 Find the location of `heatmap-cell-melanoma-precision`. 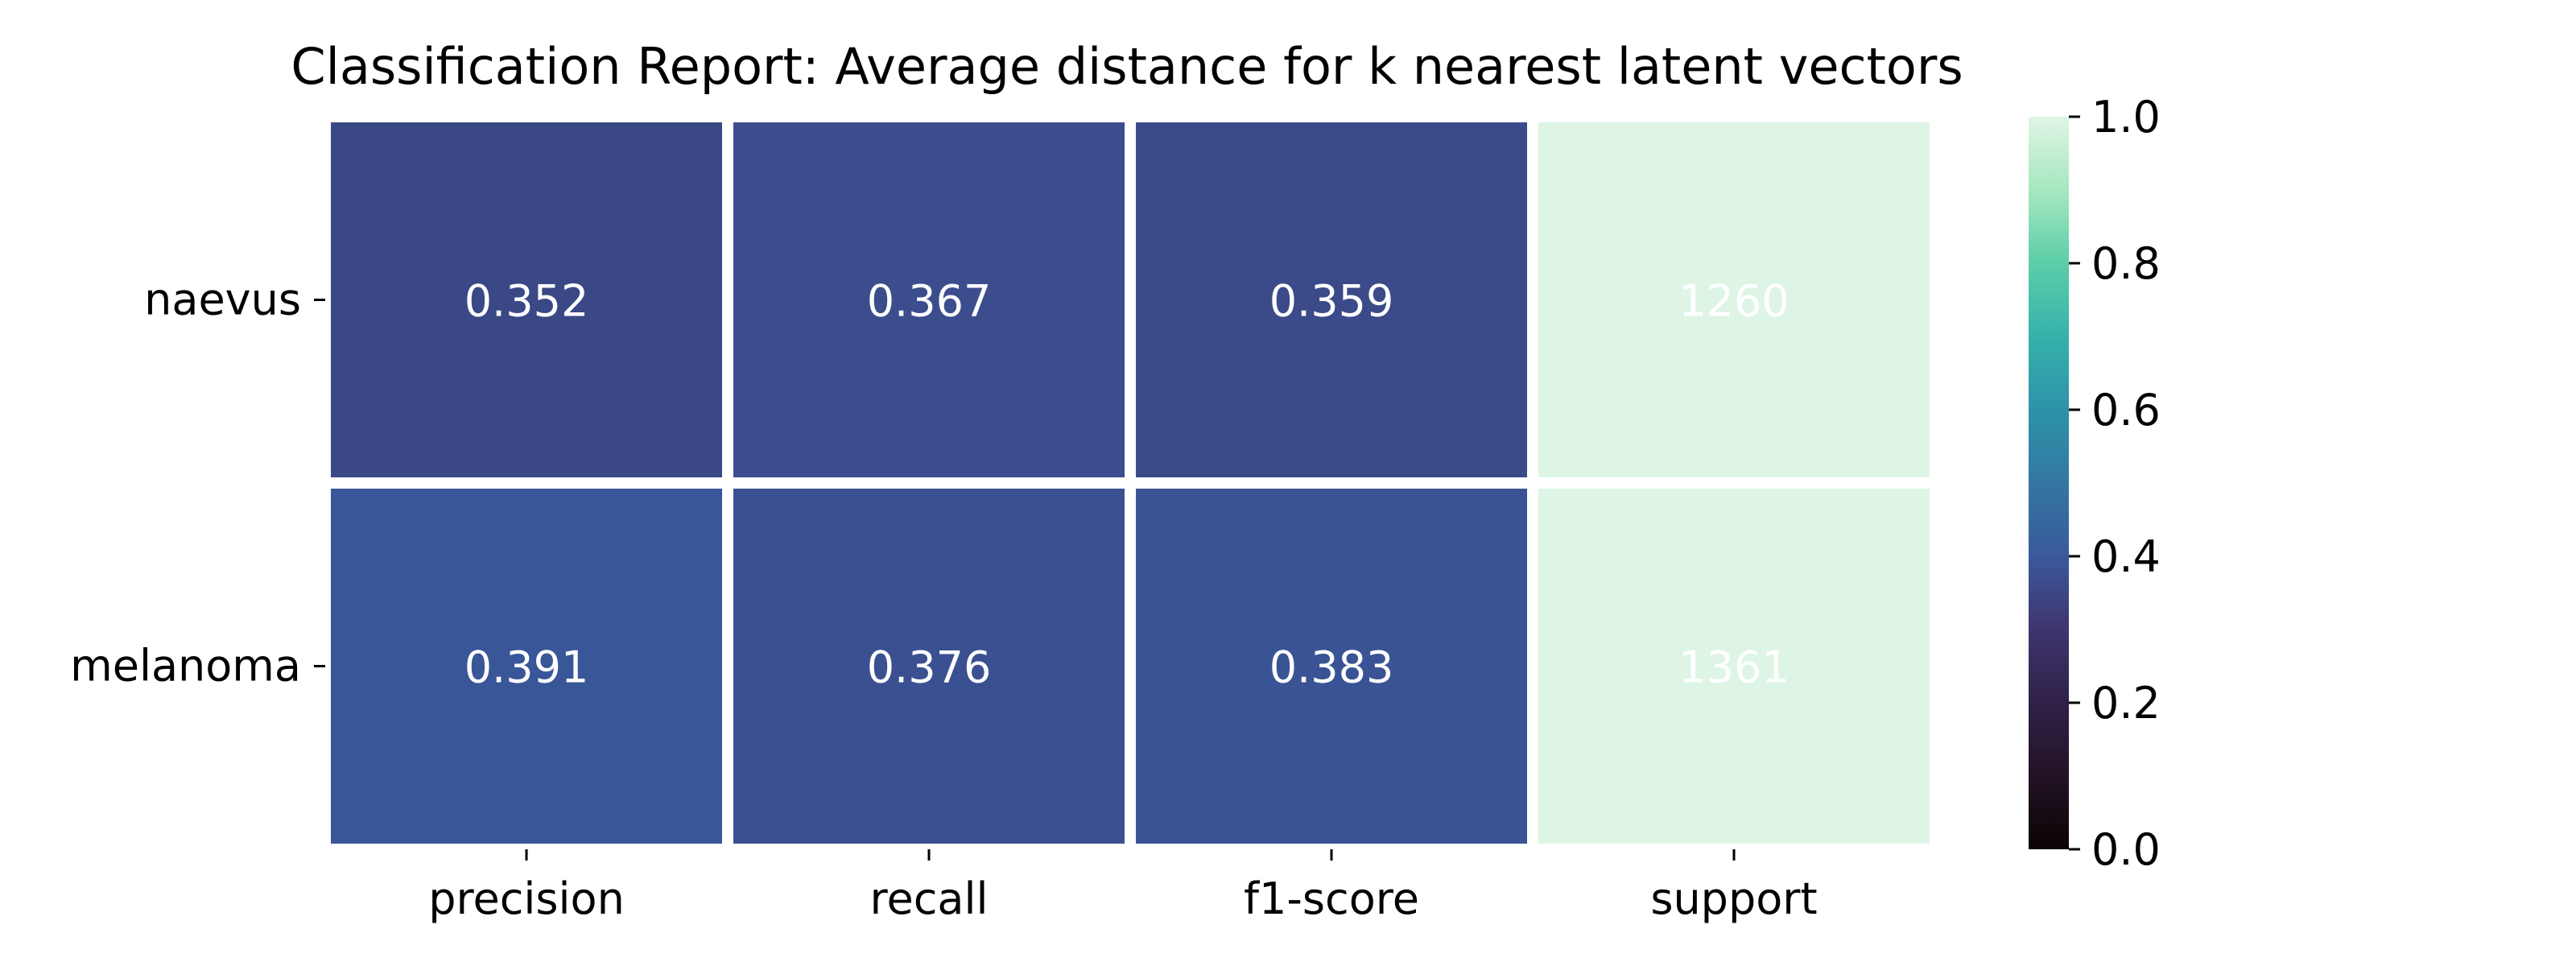

heatmap-cell-melanoma-precision is located at coordinates (526, 666).